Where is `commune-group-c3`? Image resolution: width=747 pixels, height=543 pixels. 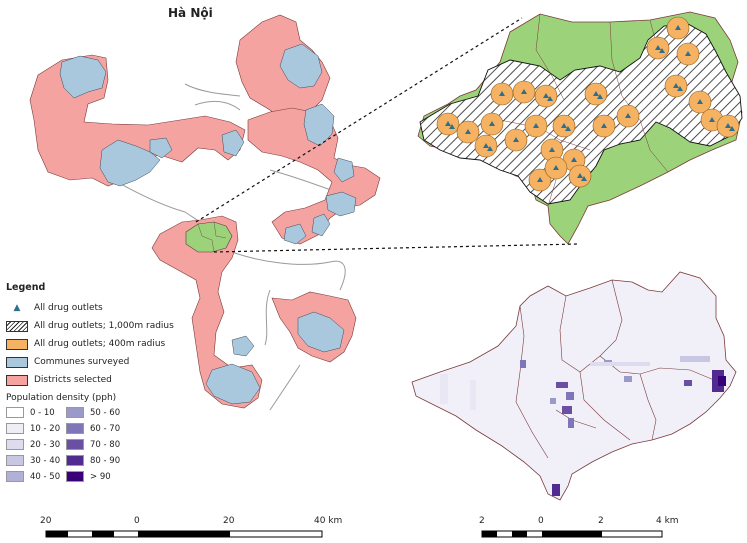
commune-group-c3 is located at coordinates (341, 204).